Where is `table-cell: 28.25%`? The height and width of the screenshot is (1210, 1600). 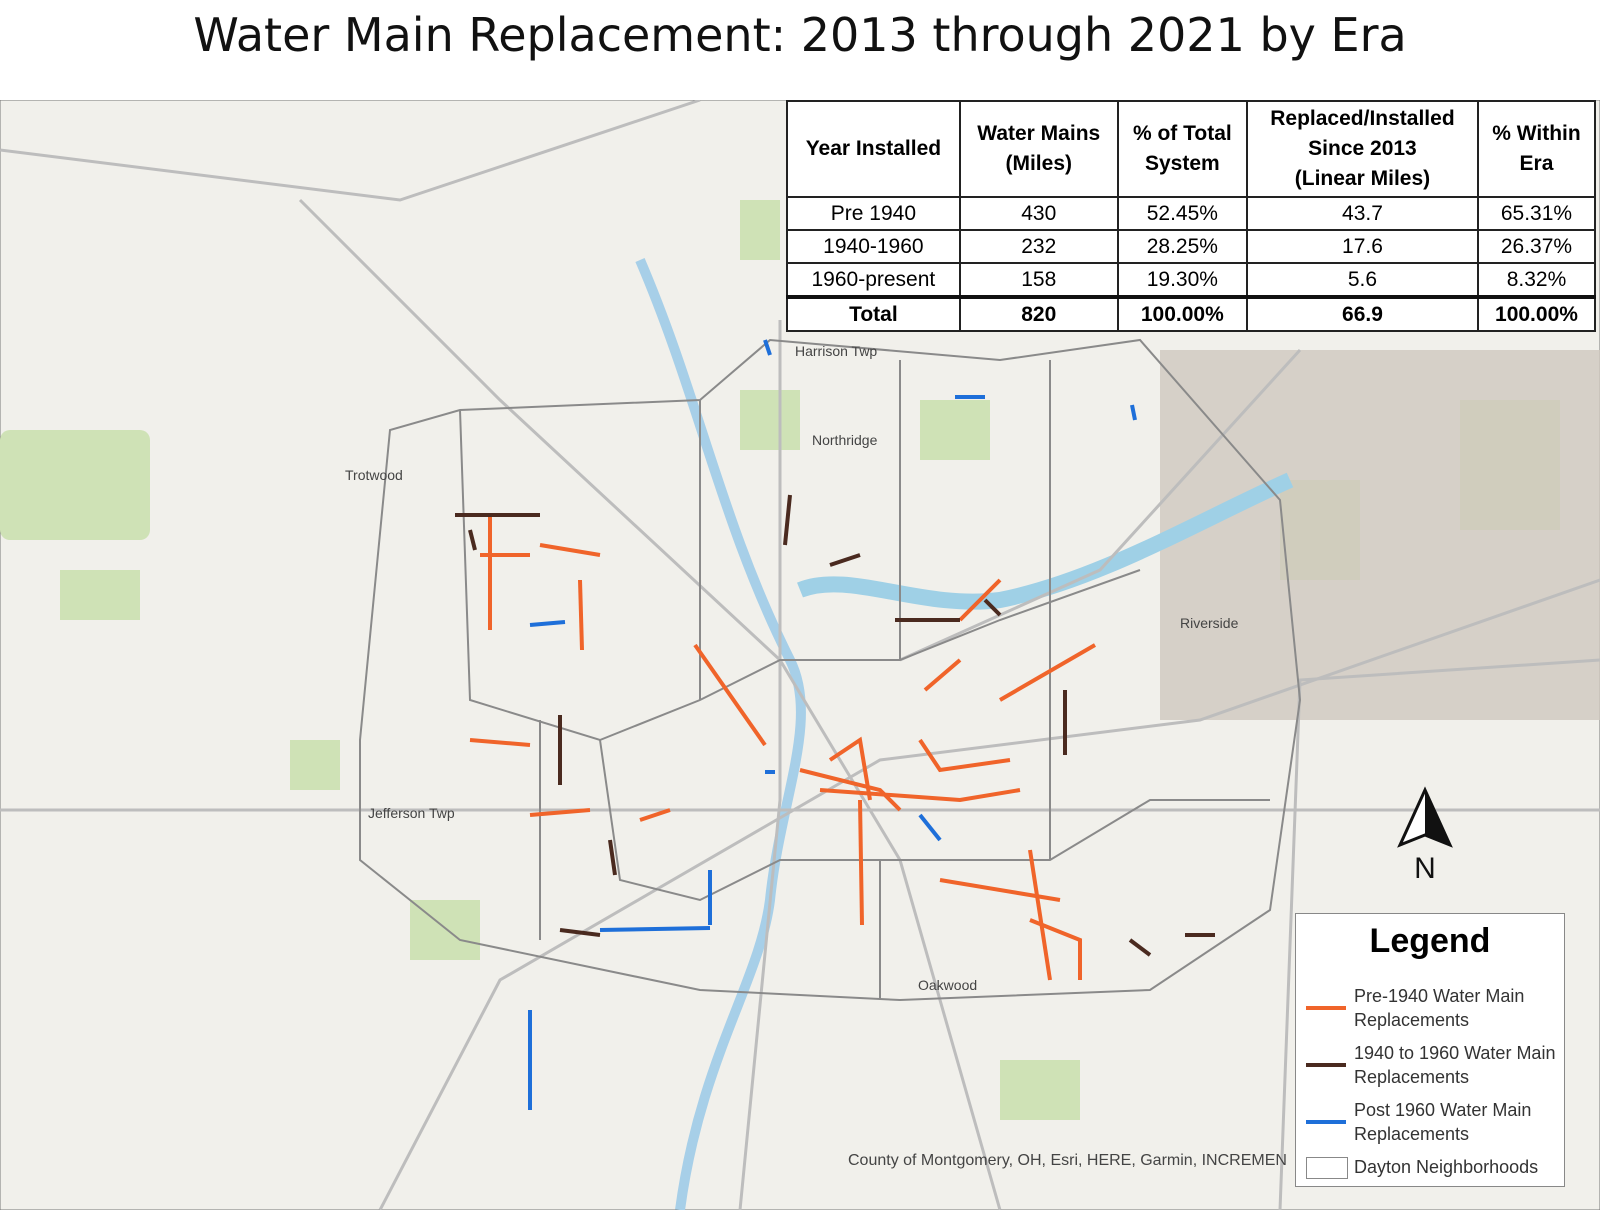 table-cell: 28.25% is located at coordinates (1182, 246).